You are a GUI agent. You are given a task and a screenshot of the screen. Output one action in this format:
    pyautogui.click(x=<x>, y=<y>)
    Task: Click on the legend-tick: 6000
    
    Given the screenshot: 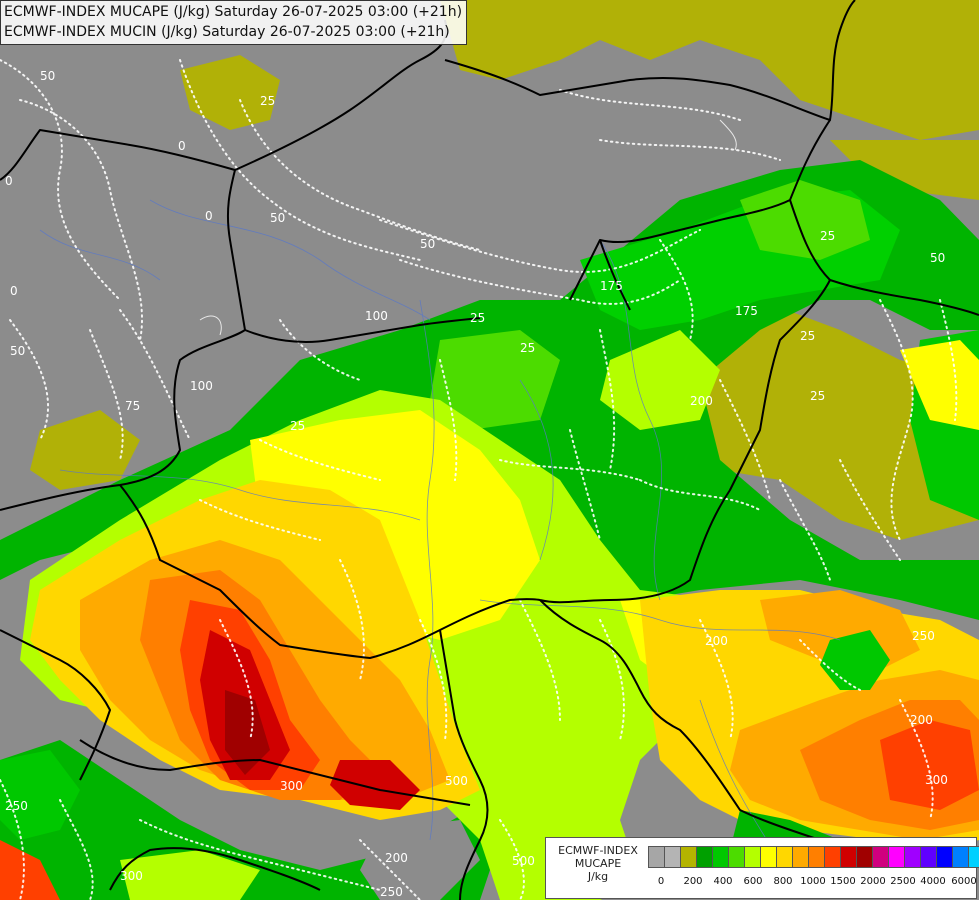 What is the action you would take?
    pyautogui.click(x=964, y=881)
    